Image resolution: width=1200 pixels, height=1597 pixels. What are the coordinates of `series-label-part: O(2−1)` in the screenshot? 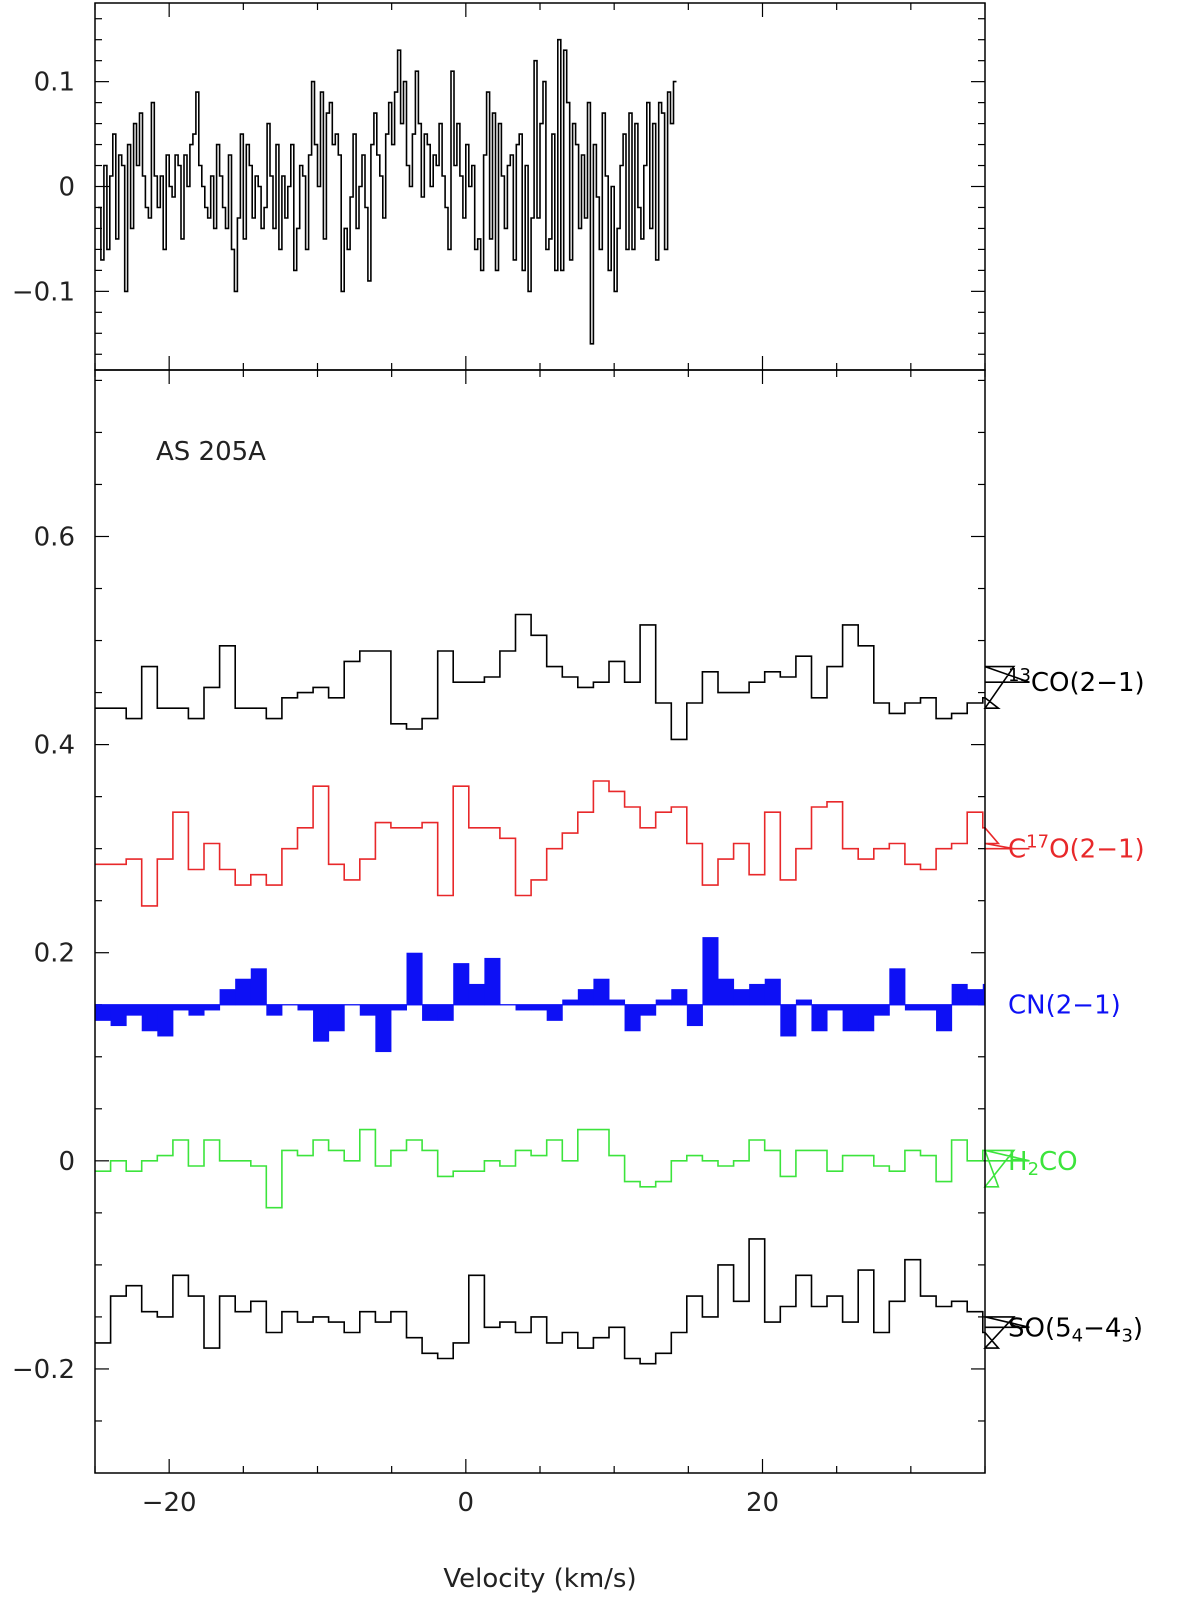 It's located at (1097, 850).